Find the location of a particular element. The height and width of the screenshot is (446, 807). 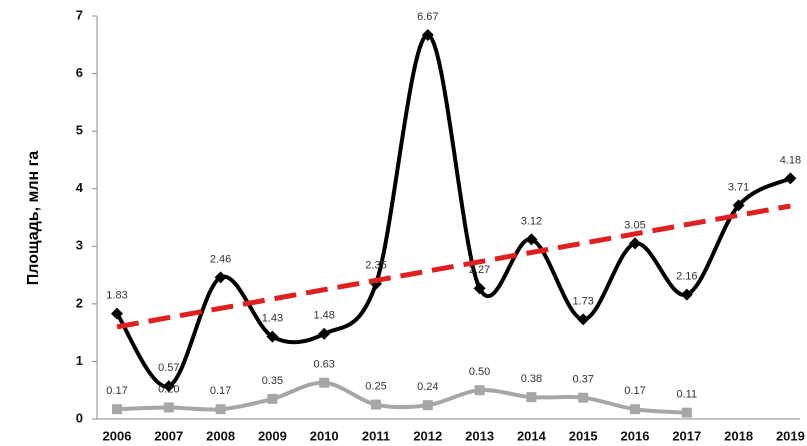

y-tick-label: 6 is located at coordinates (79, 72).